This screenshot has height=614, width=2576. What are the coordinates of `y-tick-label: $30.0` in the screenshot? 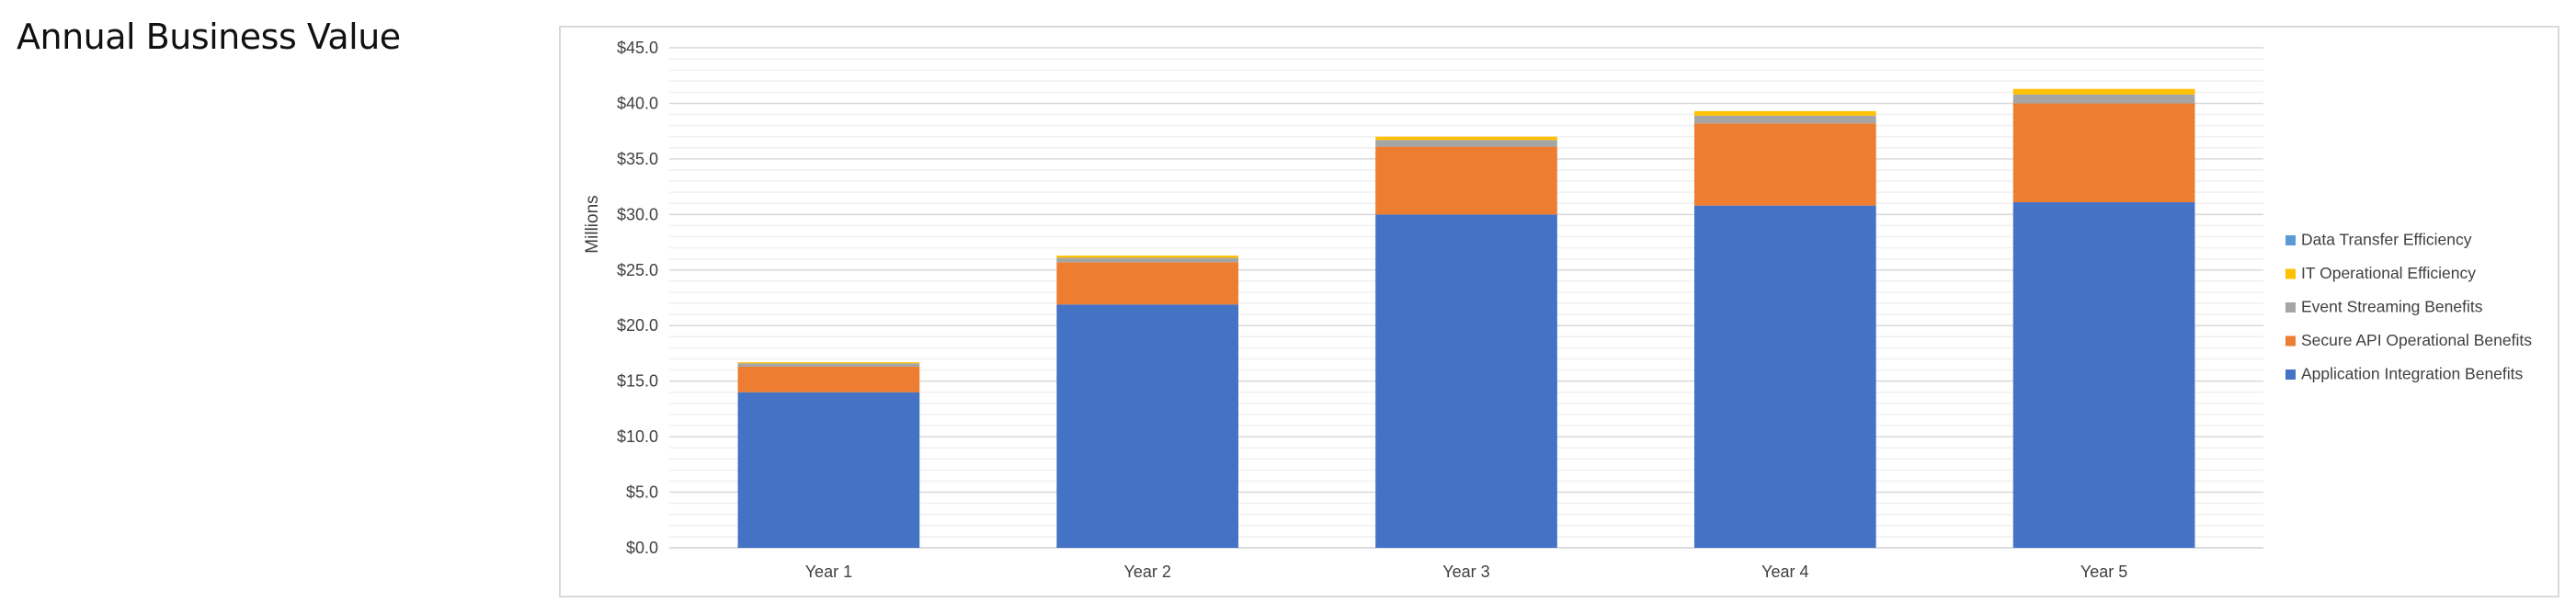 It's located at (637, 214).